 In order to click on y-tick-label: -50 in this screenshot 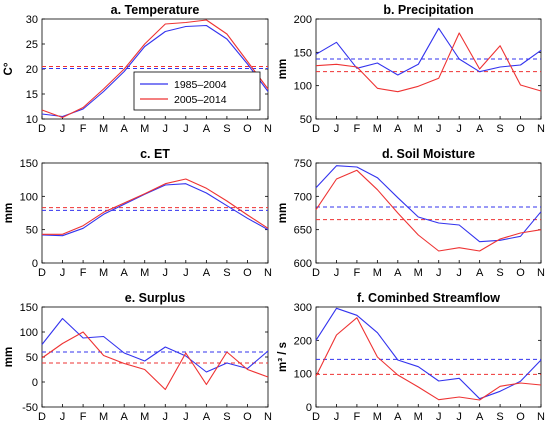, I will do `click(30, 408)`.